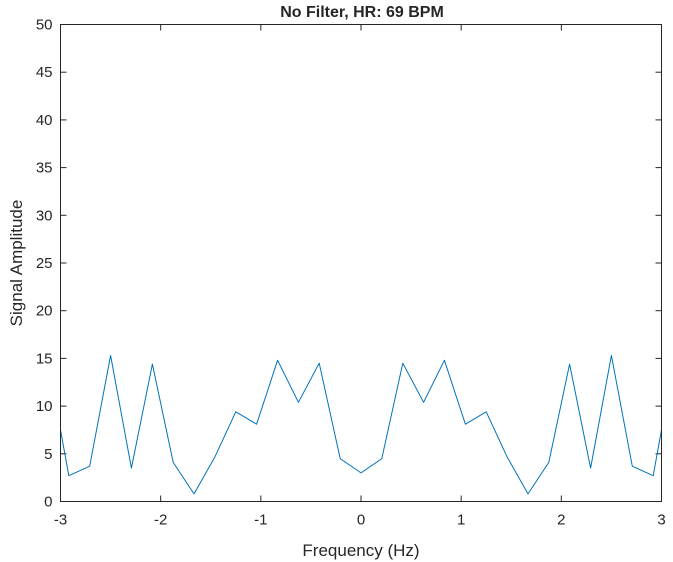 The width and height of the screenshot is (673, 562). I want to click on x-tick-label: -1, so click(260, 520).